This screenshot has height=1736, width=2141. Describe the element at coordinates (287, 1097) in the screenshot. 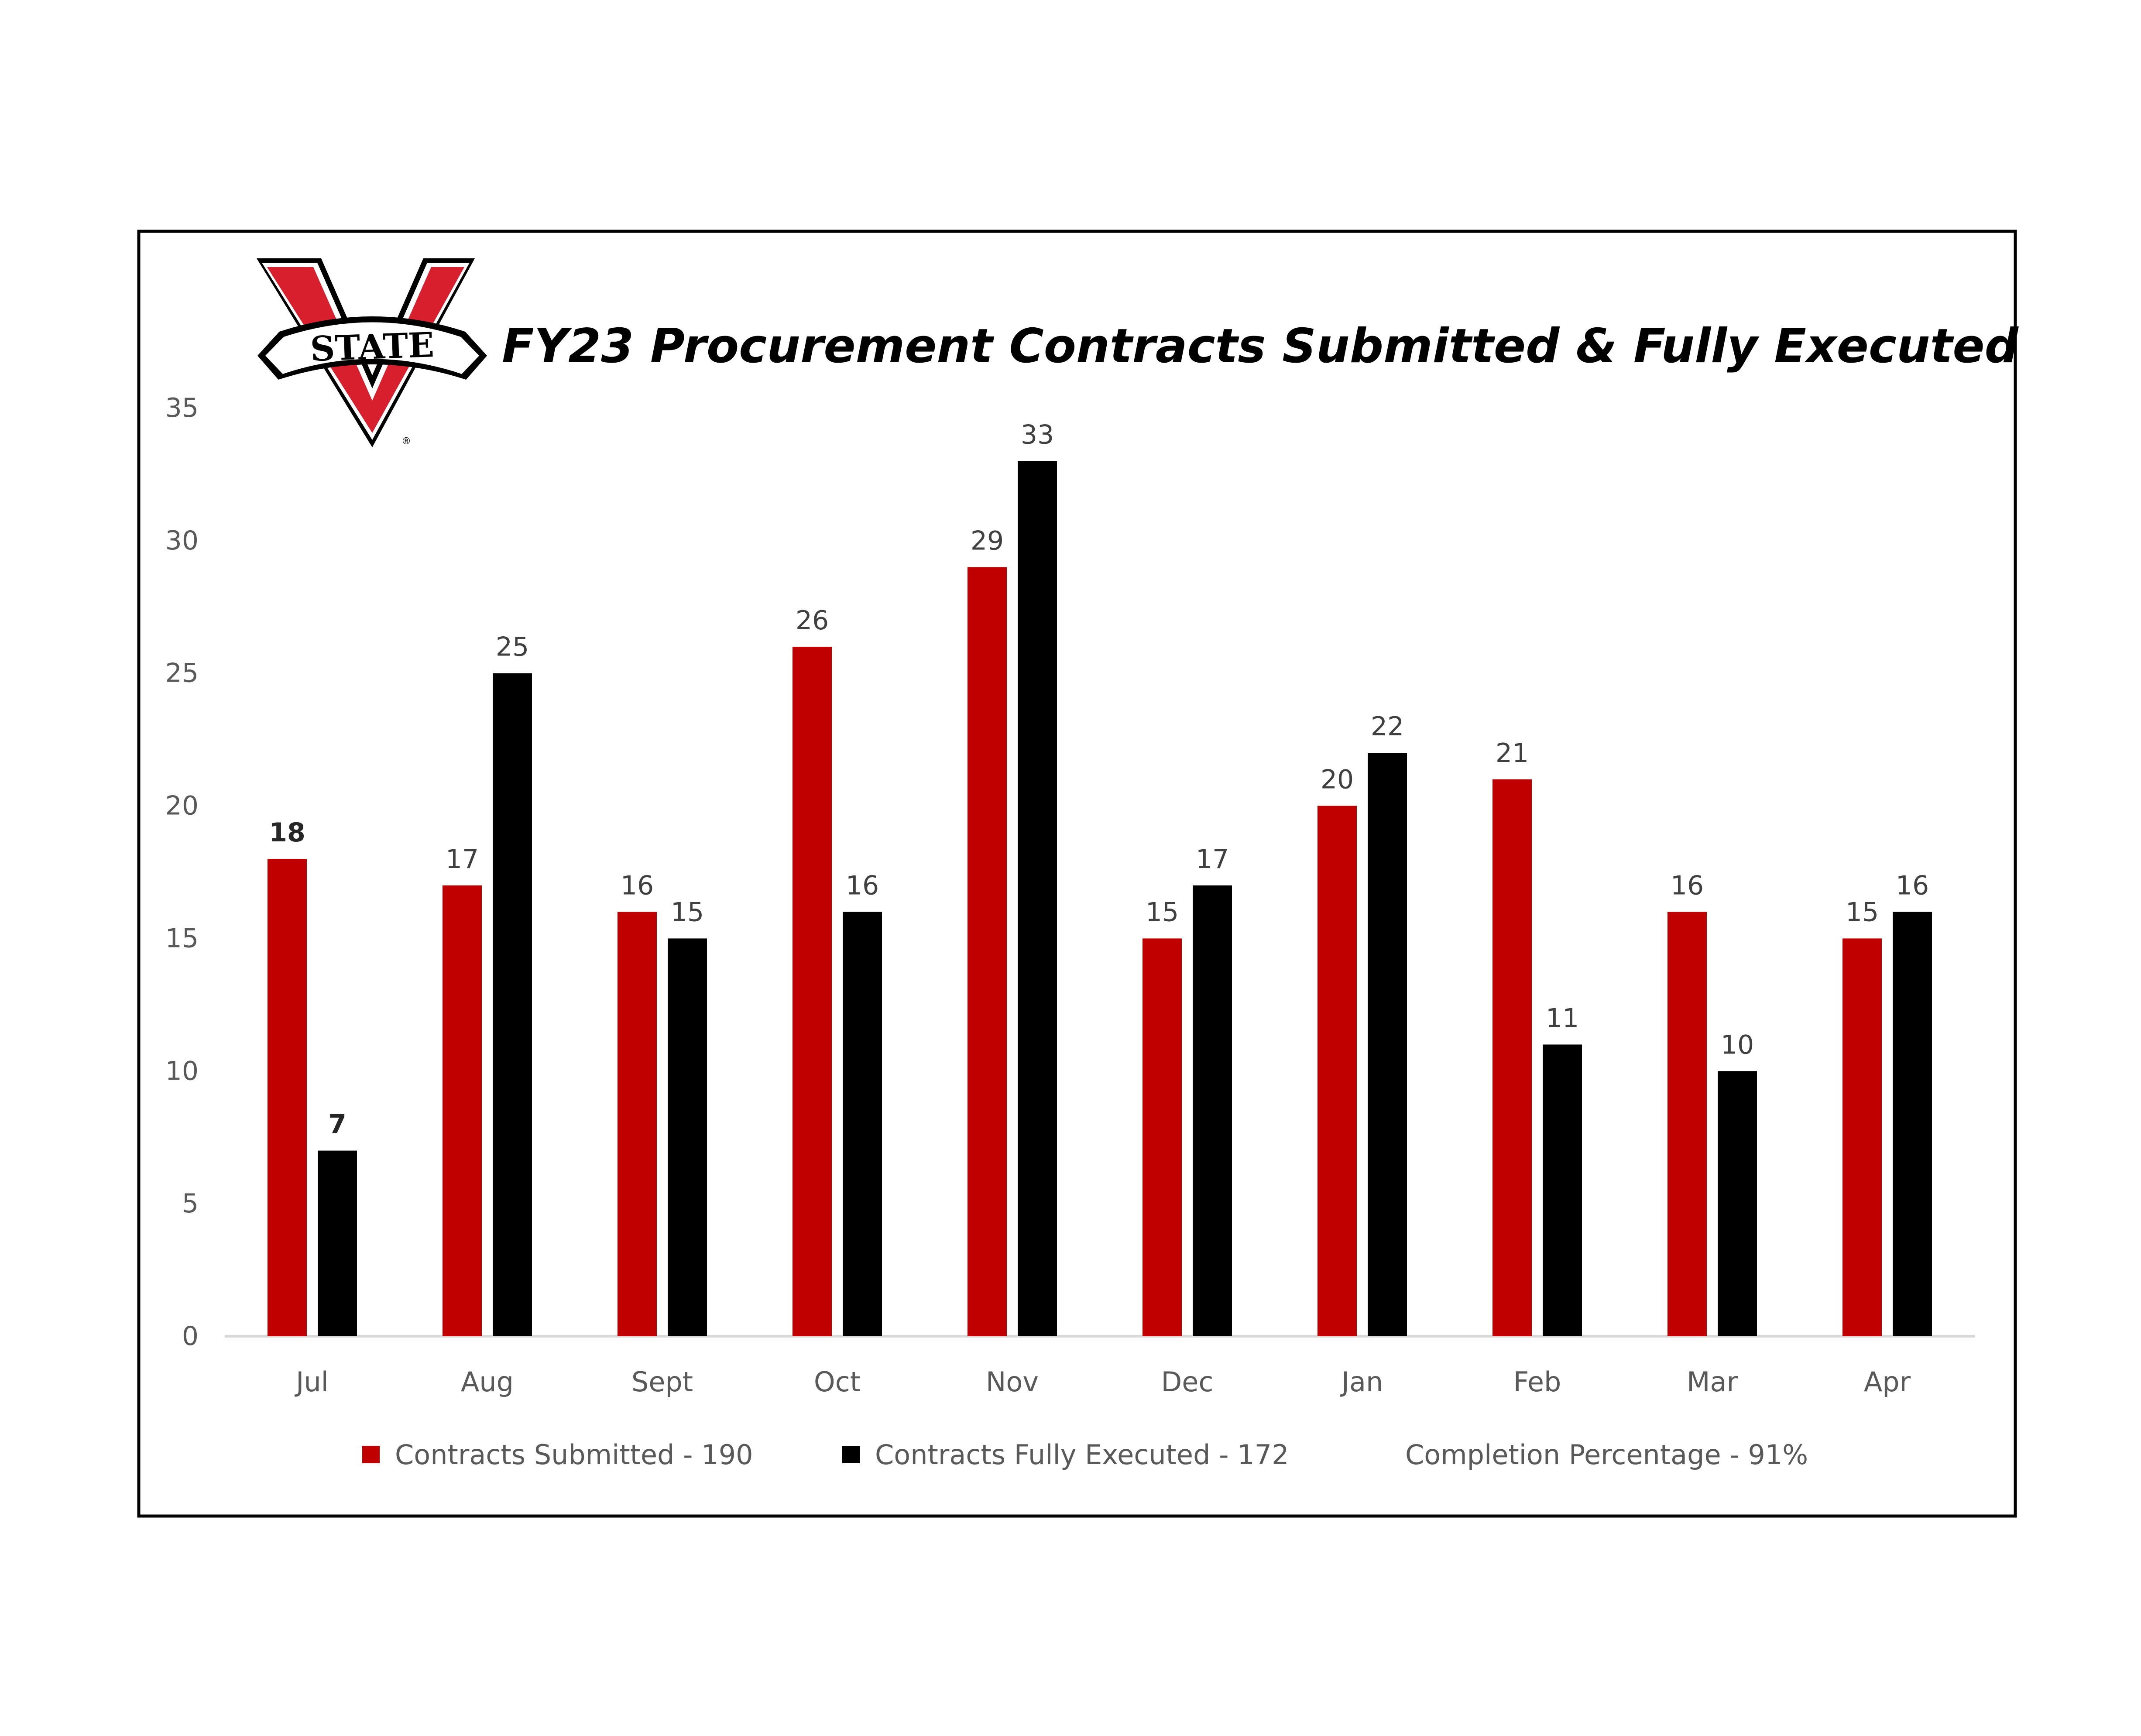

I see `bar-submitted-jul` at that location.